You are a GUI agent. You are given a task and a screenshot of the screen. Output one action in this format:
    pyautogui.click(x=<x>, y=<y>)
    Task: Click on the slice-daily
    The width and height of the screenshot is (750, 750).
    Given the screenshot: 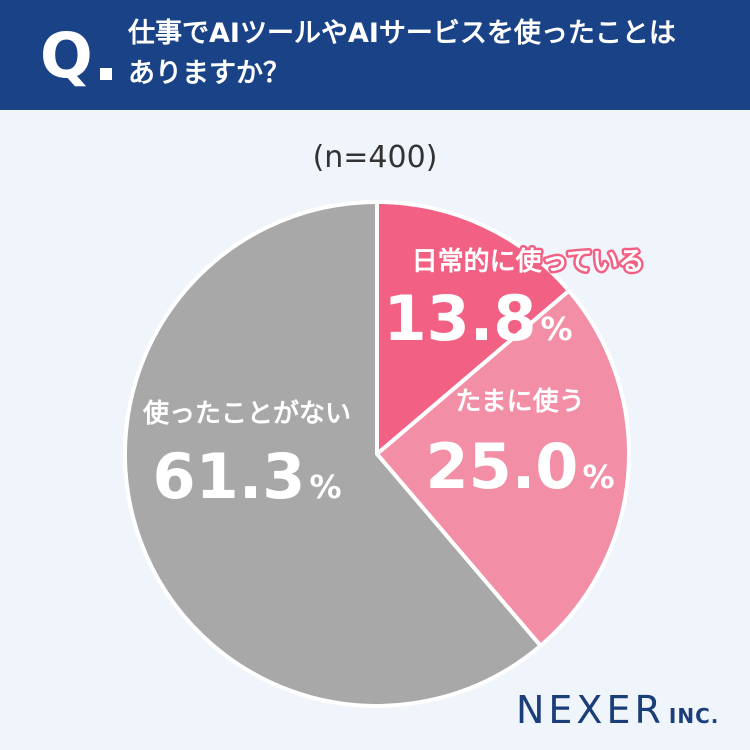 What is the action you would take?
    pyautogui.click(x=473, y=328)
    